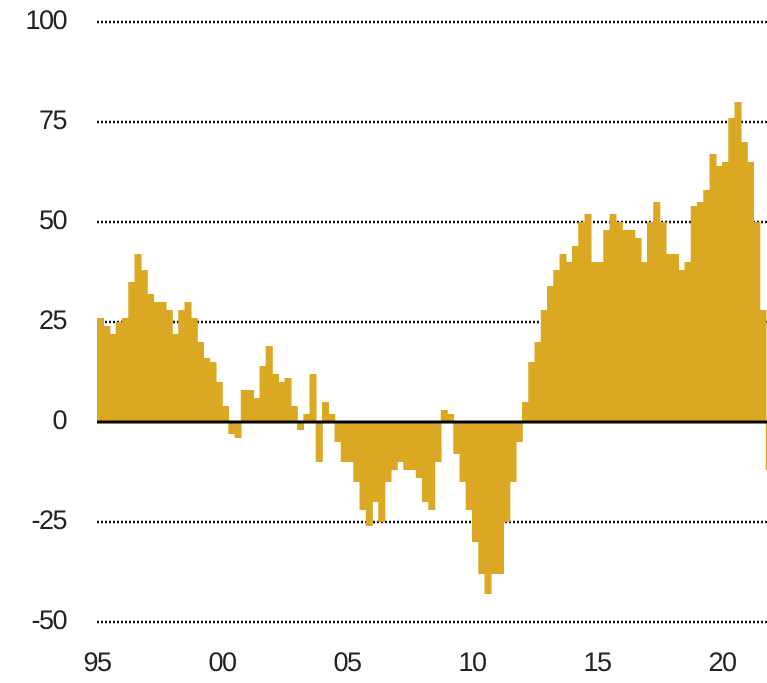 This screenshot has height=683, width=767. I want to click on y-tick-label: -25, so click(48, 520).